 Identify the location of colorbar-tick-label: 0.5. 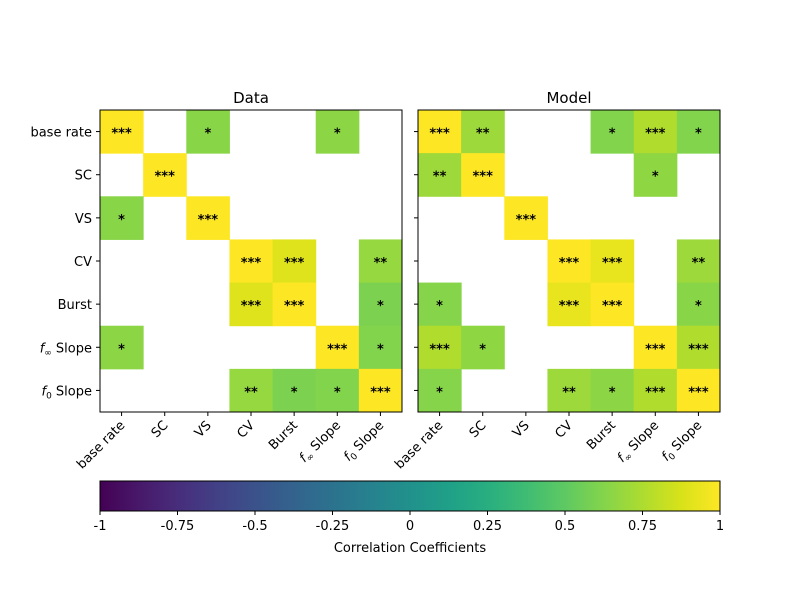
(565, 526).